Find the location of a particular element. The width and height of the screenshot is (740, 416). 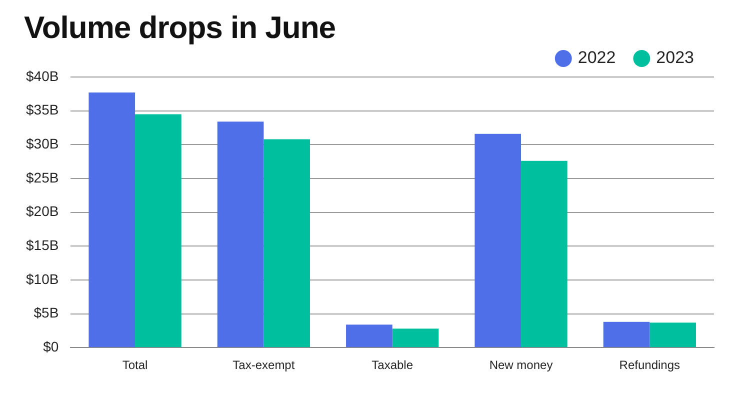

y-tick-label: $10B is located at coordinates (42, 278).